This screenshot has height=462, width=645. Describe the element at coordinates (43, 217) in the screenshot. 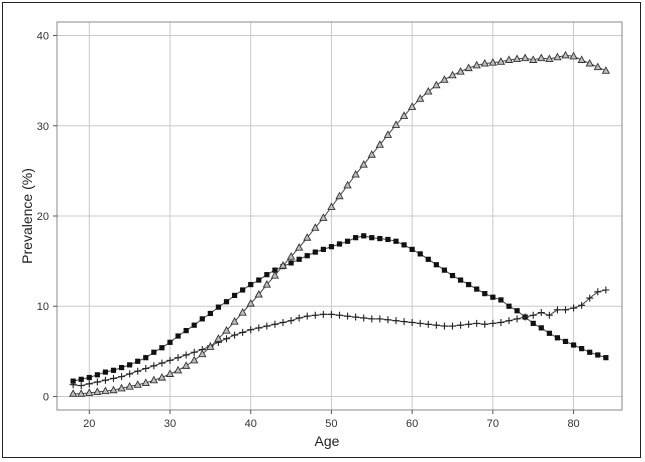

I see `y-tick-label: 20` at that location.